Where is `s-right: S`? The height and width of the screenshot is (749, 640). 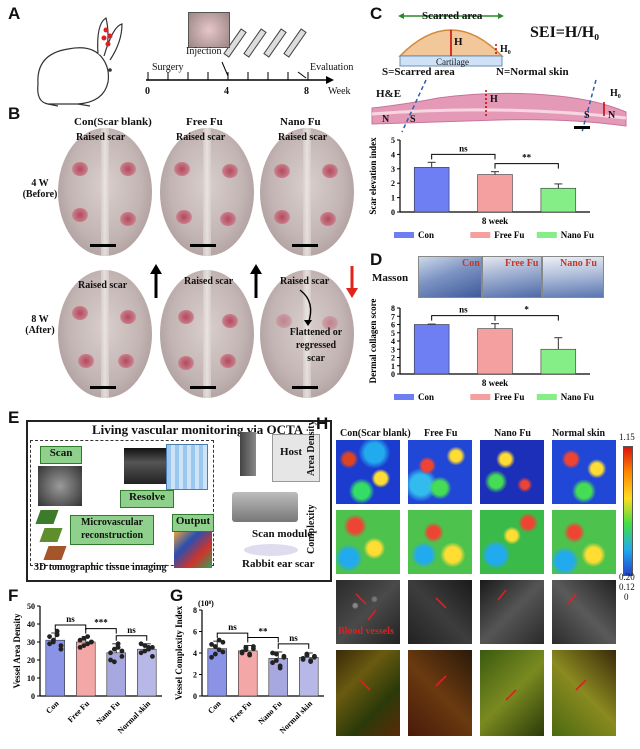 s-right: S is located at coordinates (587, 115).